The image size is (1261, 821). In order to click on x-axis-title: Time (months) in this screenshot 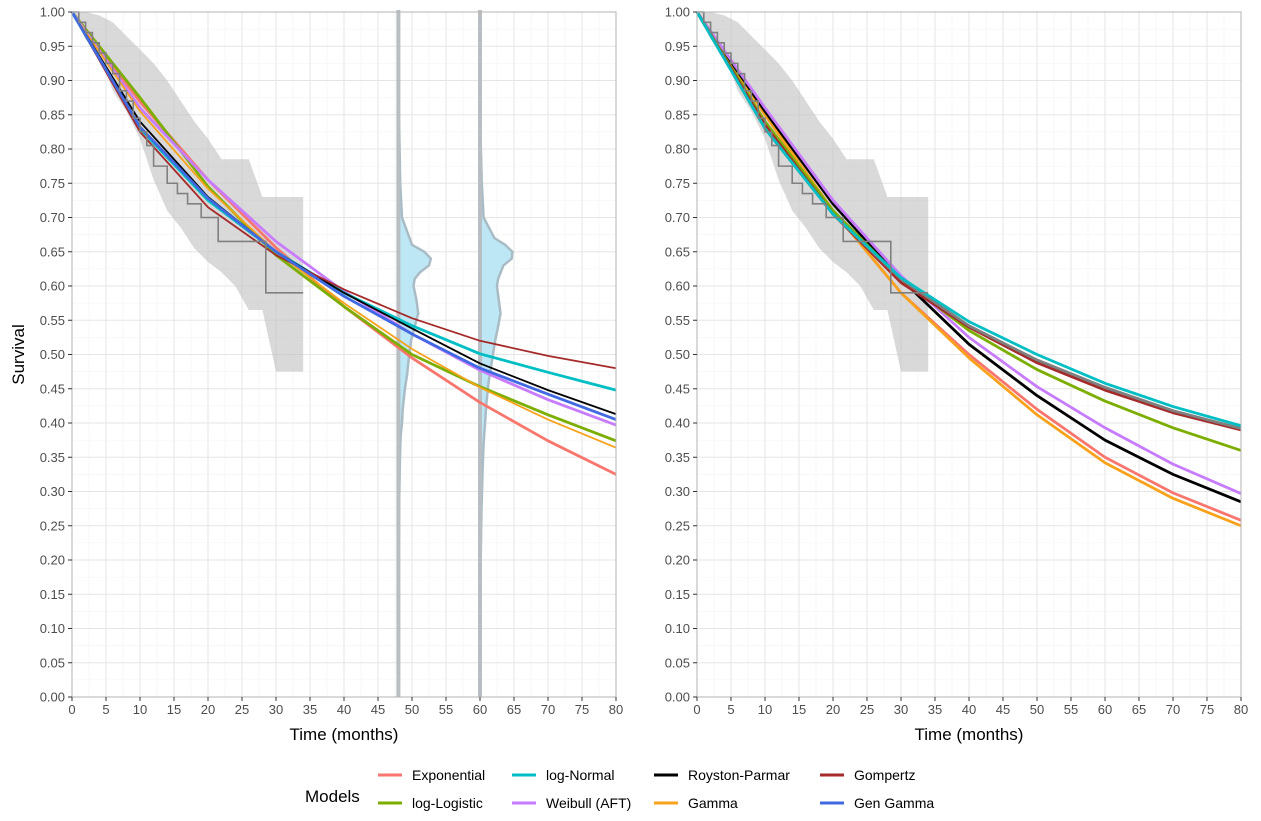, I will do `click(969, 734)`.